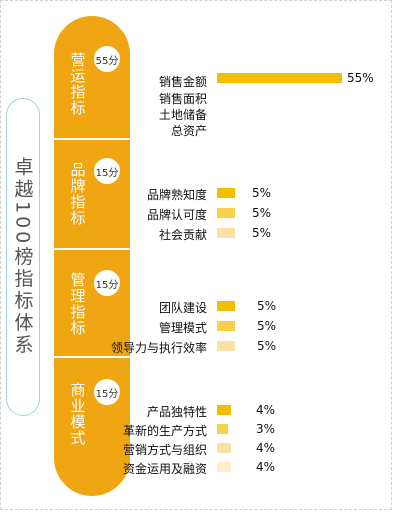  Describe the element at coordinates (107, 392) in the screenshot. I see `score-badge-business-model: 15分` at that location.